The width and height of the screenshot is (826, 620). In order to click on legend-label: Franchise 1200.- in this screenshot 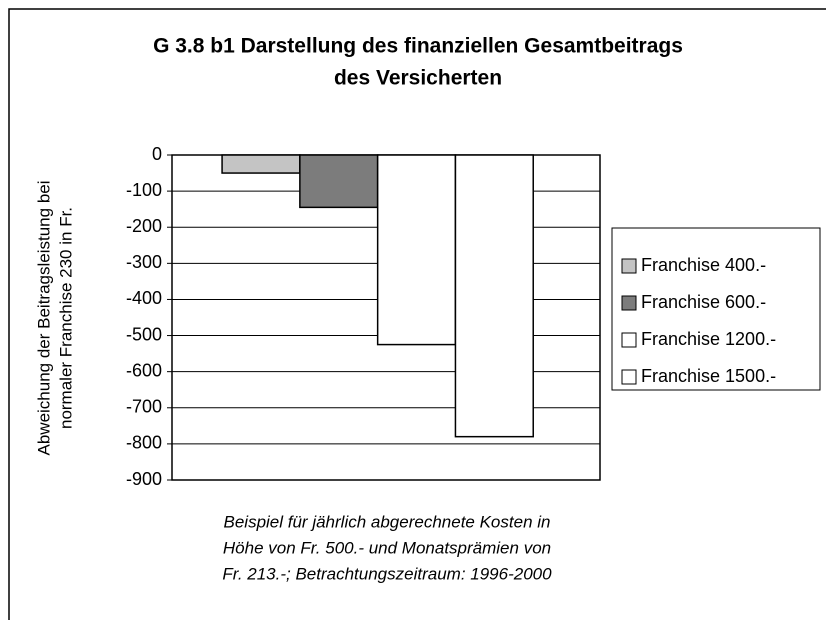, I will do `click(708, 339)`.